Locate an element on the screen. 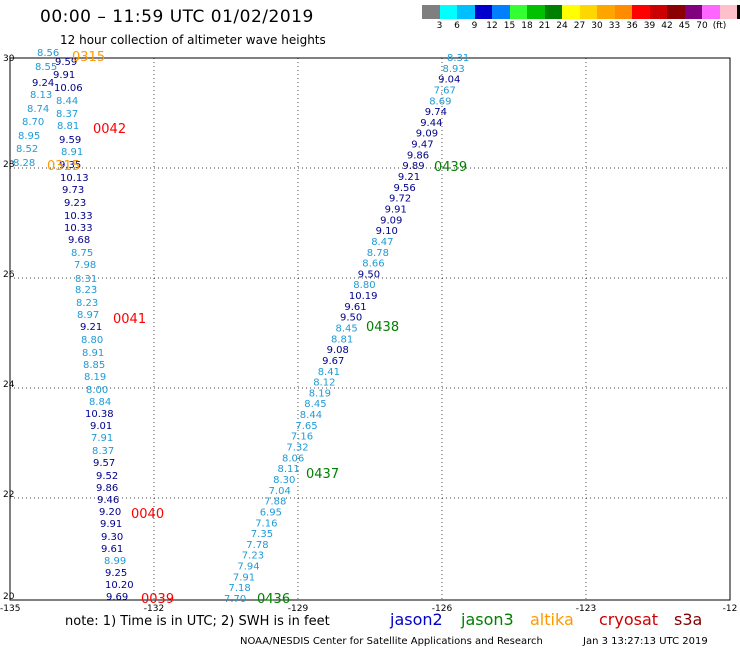 The height and width of the screenshot is (650, 740). wave-height-value: 9.72 is located at coordinates (400, 199).